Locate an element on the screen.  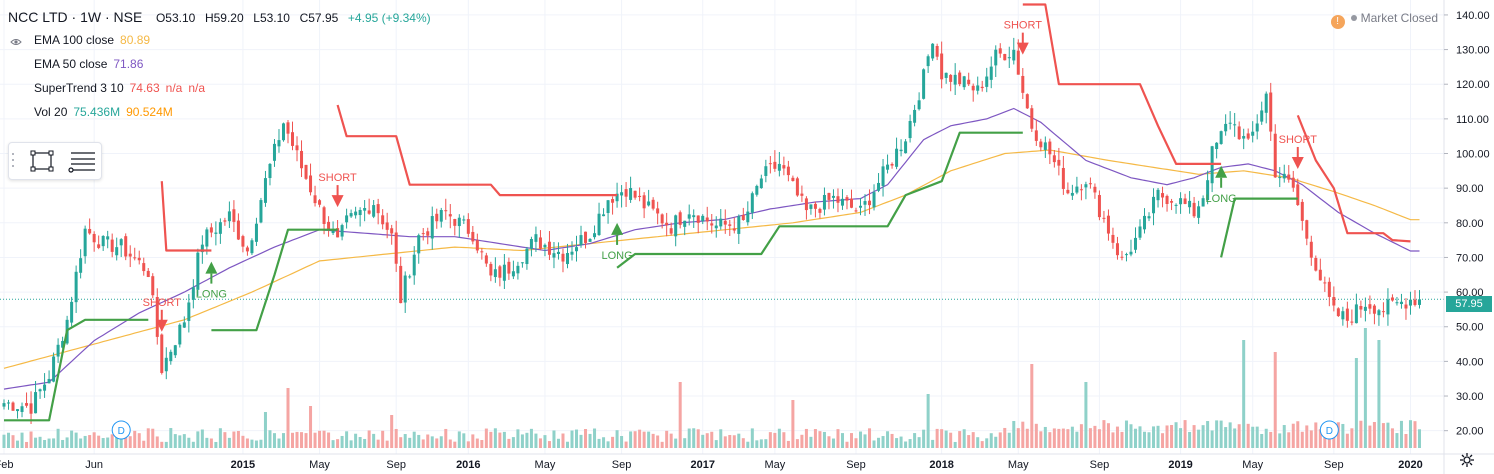
market-status-text: Market Closed is located at coordinates (1399, 18).